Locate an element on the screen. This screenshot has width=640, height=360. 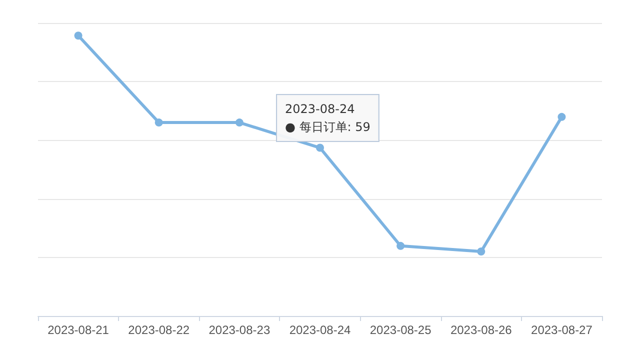
x-tick-label: 2023-08-26 is located at coordinates (481, 330).